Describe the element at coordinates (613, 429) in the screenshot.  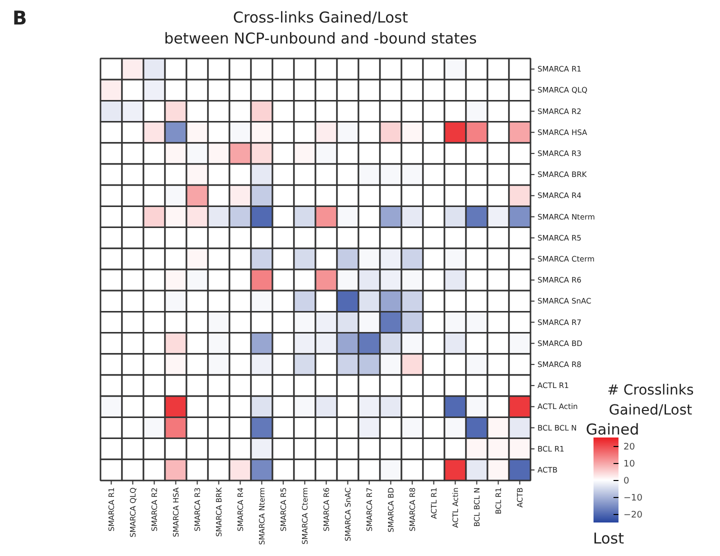
I see `text: Gained` at that location.